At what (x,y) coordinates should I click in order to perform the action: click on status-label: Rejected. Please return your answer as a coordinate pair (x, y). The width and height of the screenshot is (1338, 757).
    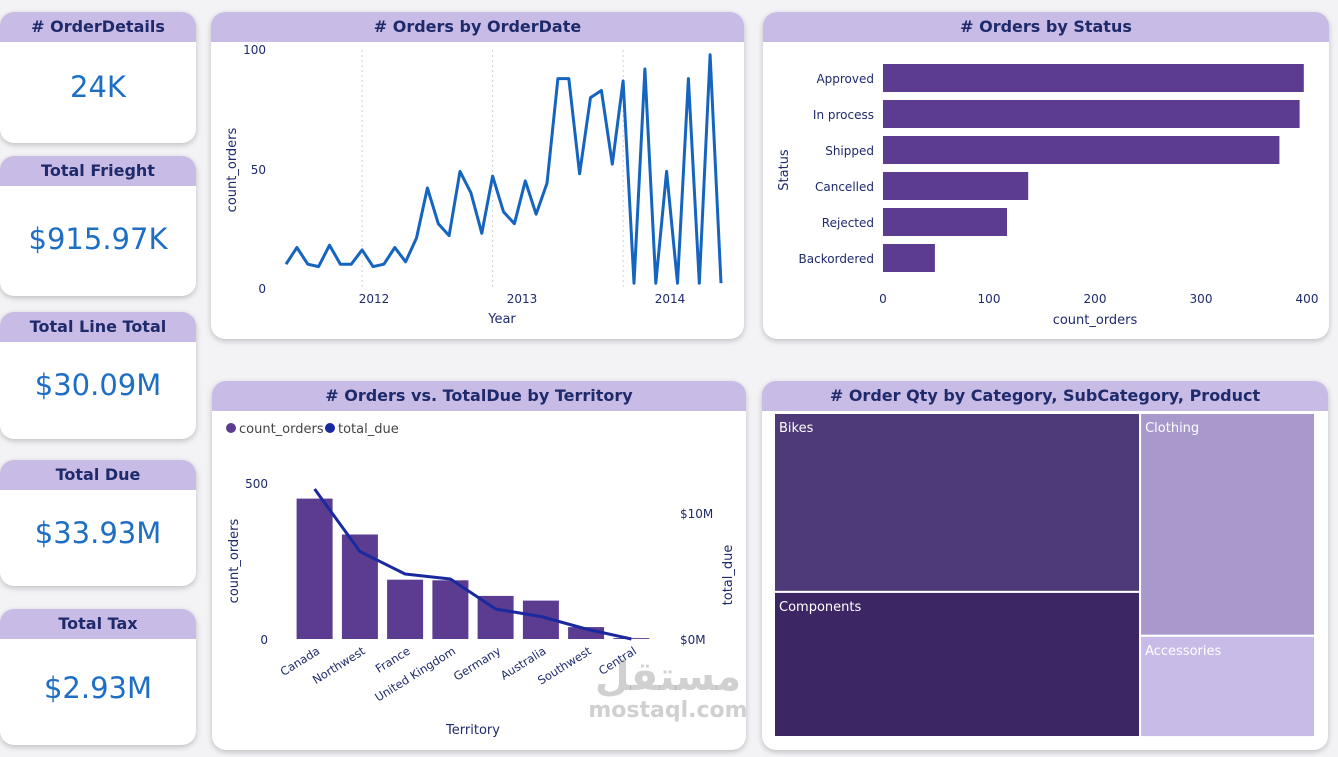
    Looking at the image, I should click on (848, 223).